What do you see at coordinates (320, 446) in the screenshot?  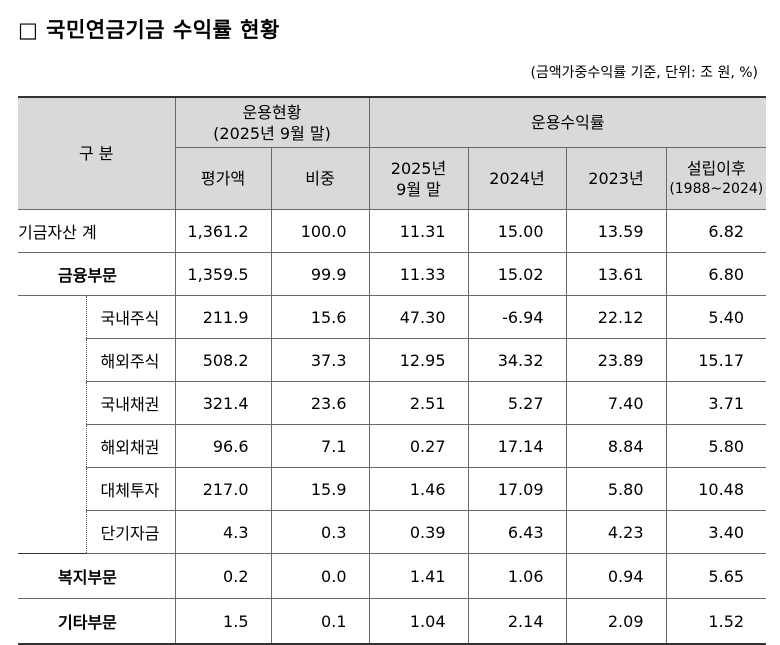 I see `cell-share: 7.1` at bounding box center [320, 446].